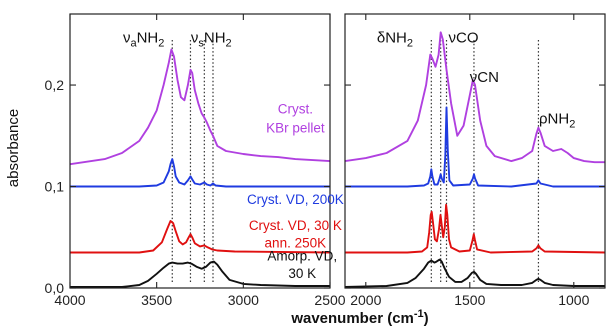 The width and height of the screenshot is (610, 329). Describe the element at coordinates (395, 39) in the screenshot. I see `band-annotation-right-0: δNH2` at that location.